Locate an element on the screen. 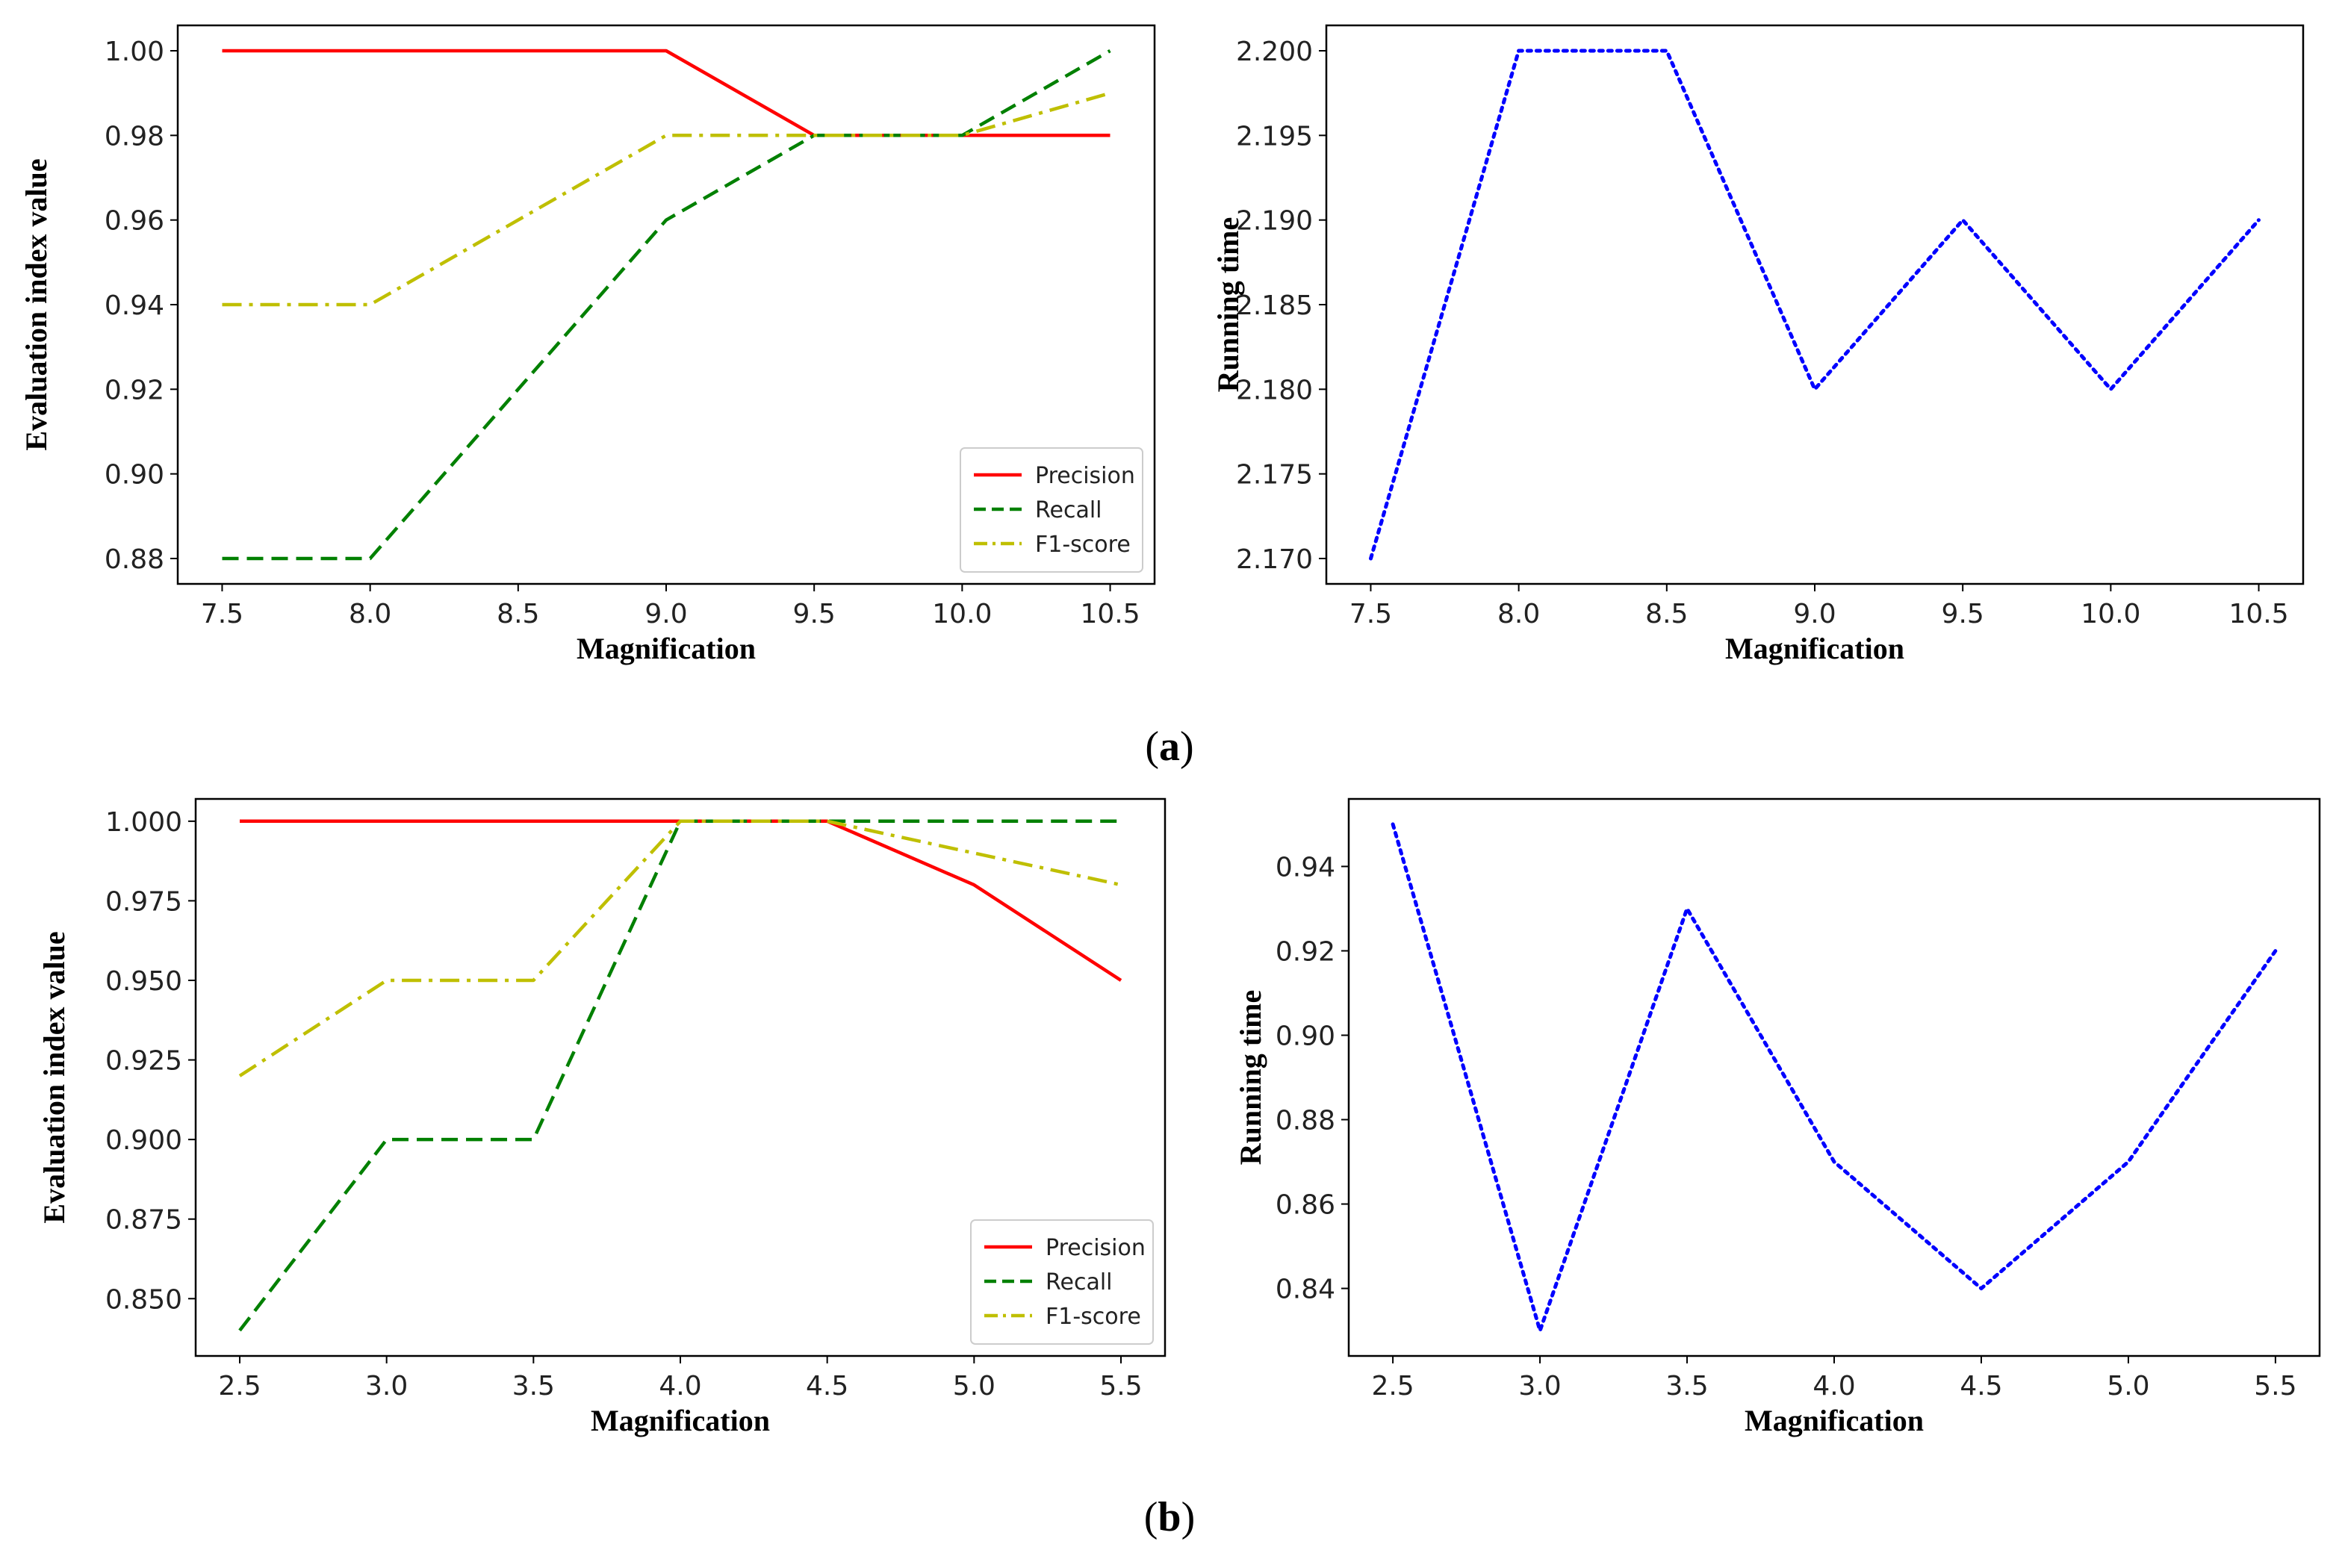 The width and height of the screenshot is (2339, 1568). y-tick-label: 0.900 is located at coordinates (143, 1140).